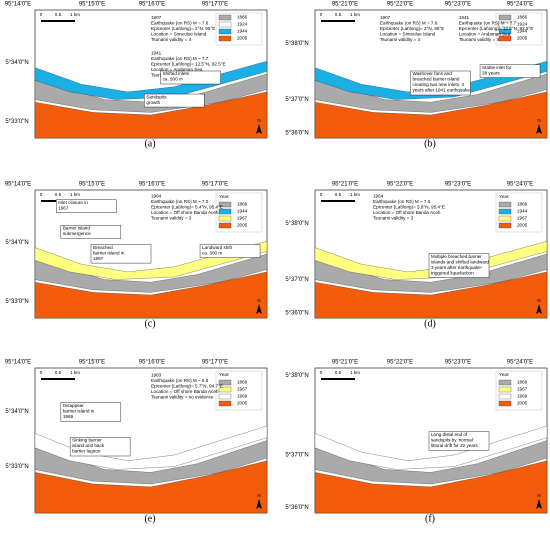 This screenshot has width=550, height=535. What do you see at coordinates (409, 207) in the screenshot?
I see `quake-info: Epicenter (Lat\long)= 5.8°N, 95.4°E` at bounding box center [409, 207].